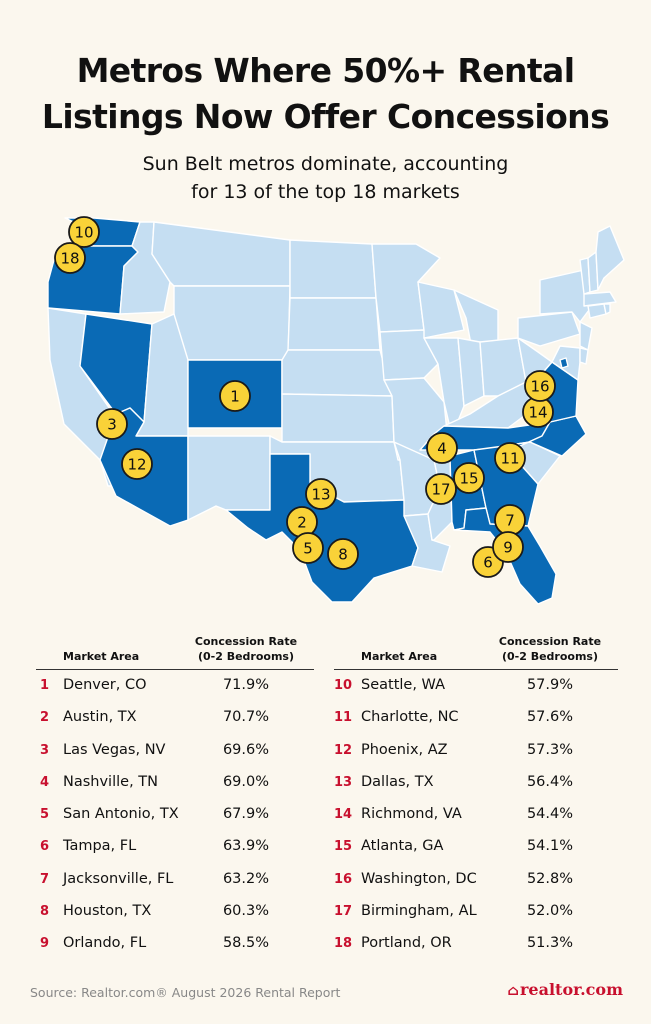 Image resolution: width=651 pixels, height=1024 pixels. What do you see at coordinates (476, 751) in the screenshot?
I see `table-row: 12 Phoenix, AZ 57.3%` at bounding box center [476, 751].